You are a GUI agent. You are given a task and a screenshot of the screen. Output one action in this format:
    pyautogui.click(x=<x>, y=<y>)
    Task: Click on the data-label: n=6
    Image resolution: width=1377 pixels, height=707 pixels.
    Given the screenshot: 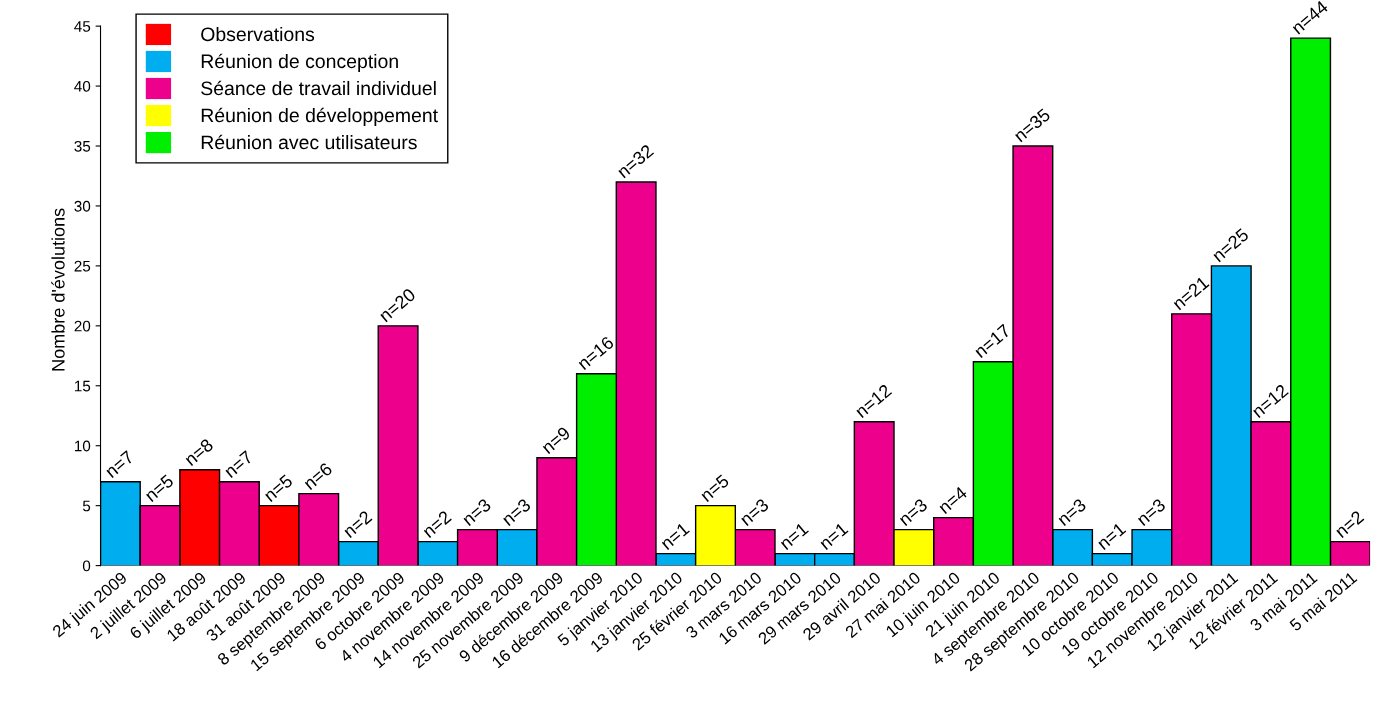 What is the action you would take?
    pyautogui.click(x=317, y=476)
    